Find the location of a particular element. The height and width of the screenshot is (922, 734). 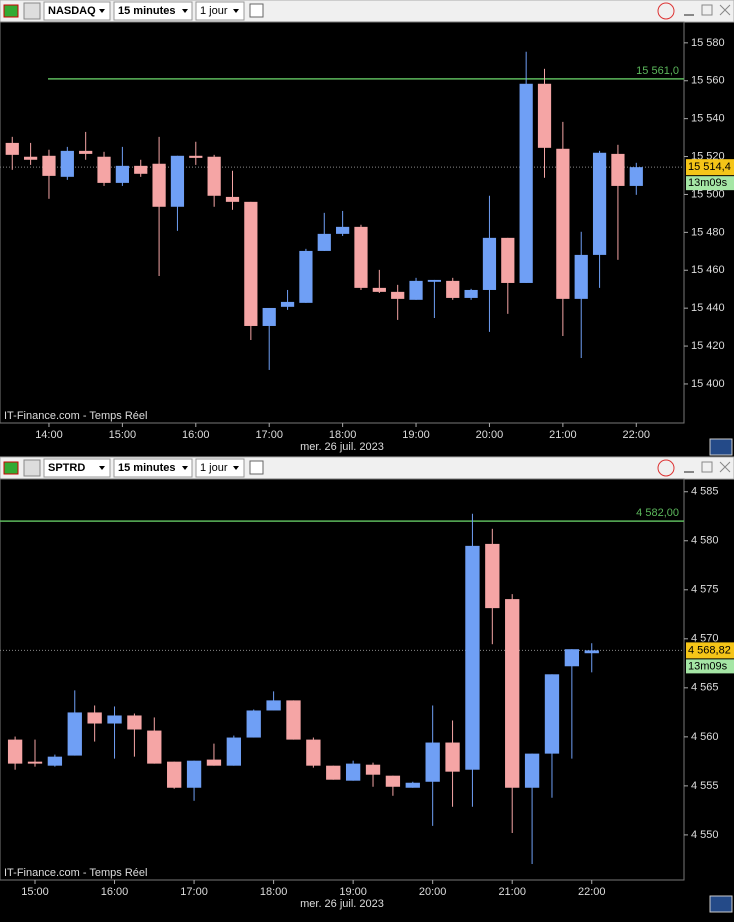

period: 1 jour is located at coordinates (214, 468).